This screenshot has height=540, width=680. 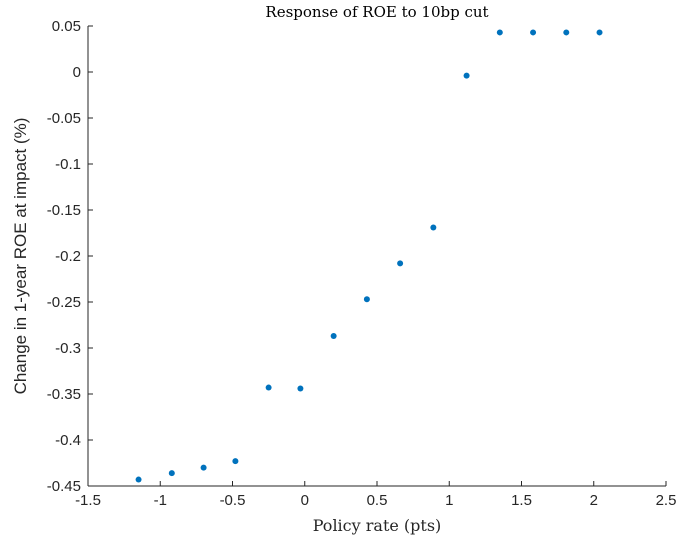 I want to click on y-tick-label: -0.45, so click(x=64, y=486).